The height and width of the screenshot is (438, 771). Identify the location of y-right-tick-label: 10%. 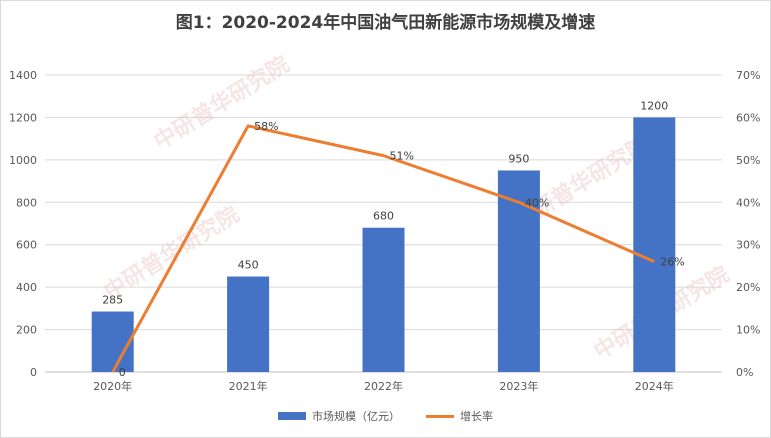
(748, 330).